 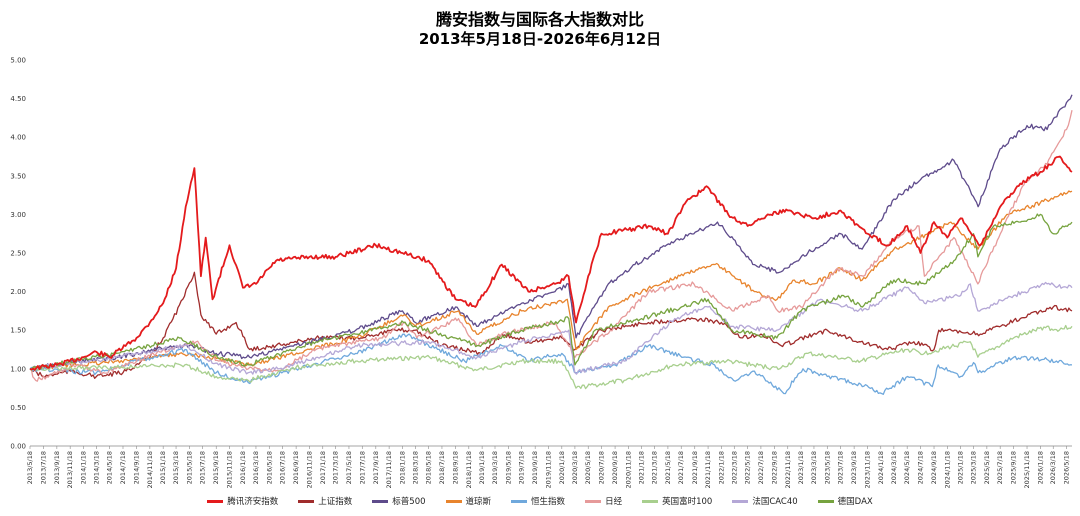 I want to click on x-tick-label: 2020/7/18, so click(x=602, y=467).